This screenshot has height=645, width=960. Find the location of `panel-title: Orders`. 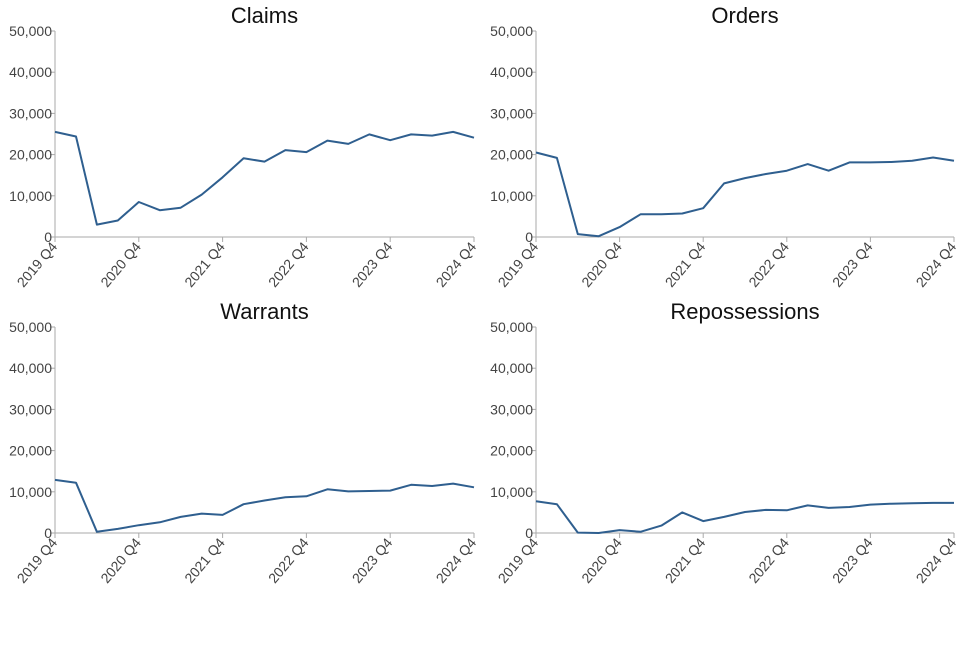

panel-title: Orders is located at coordinates (744, 15).